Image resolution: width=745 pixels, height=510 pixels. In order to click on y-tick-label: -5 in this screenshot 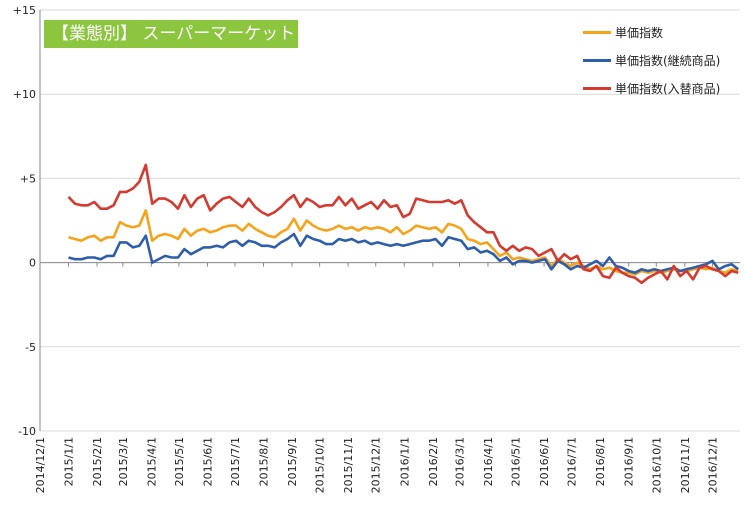, I will do `click(30, 347)`.